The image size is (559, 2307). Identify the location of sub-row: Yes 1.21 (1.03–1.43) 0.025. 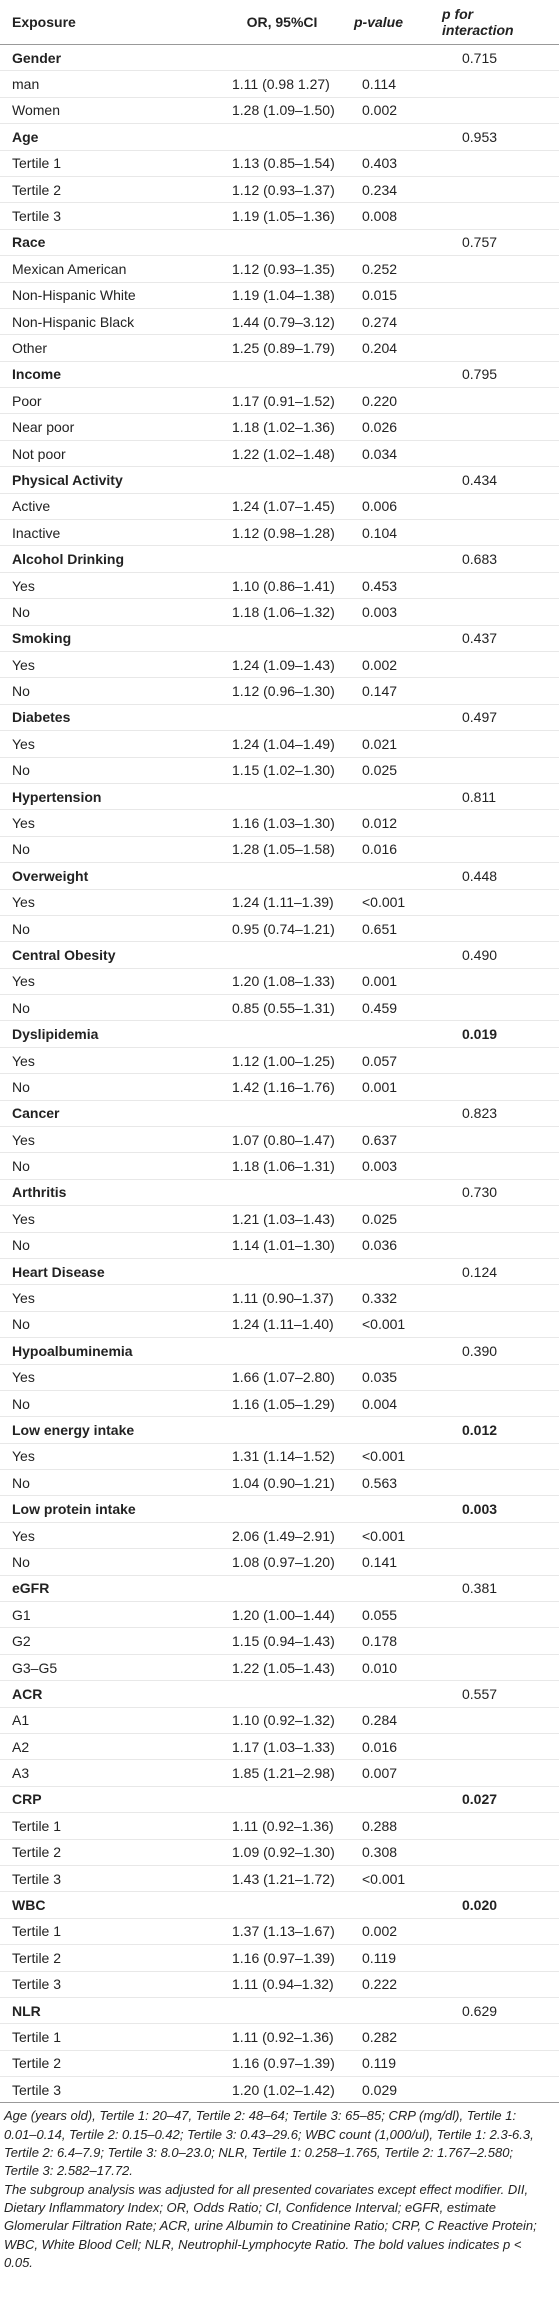
(279, 1219).